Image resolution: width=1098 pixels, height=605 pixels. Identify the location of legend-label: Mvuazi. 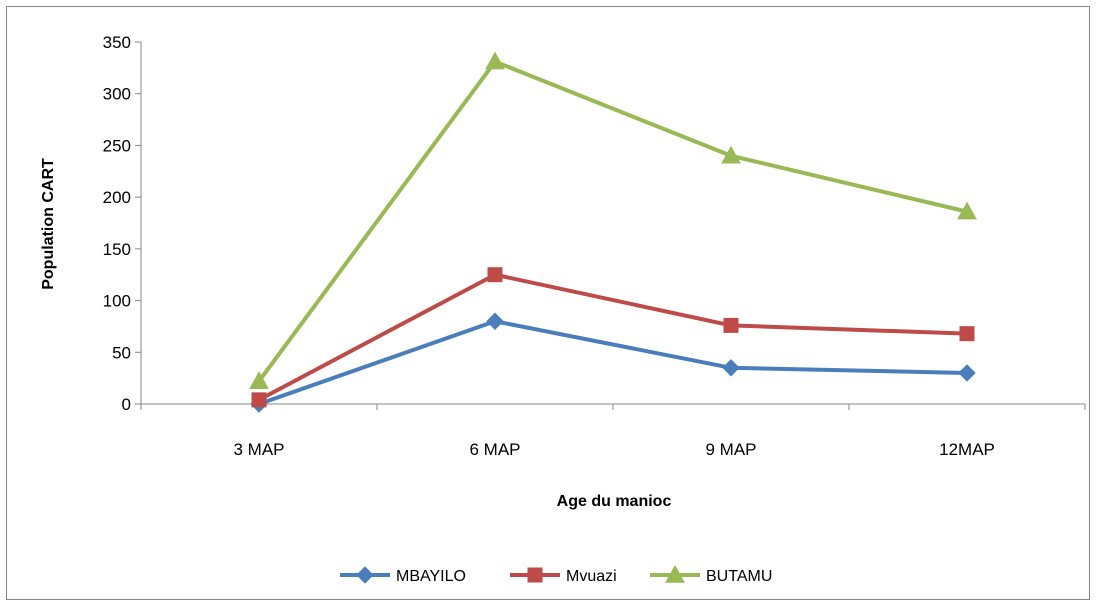
(591, 576).